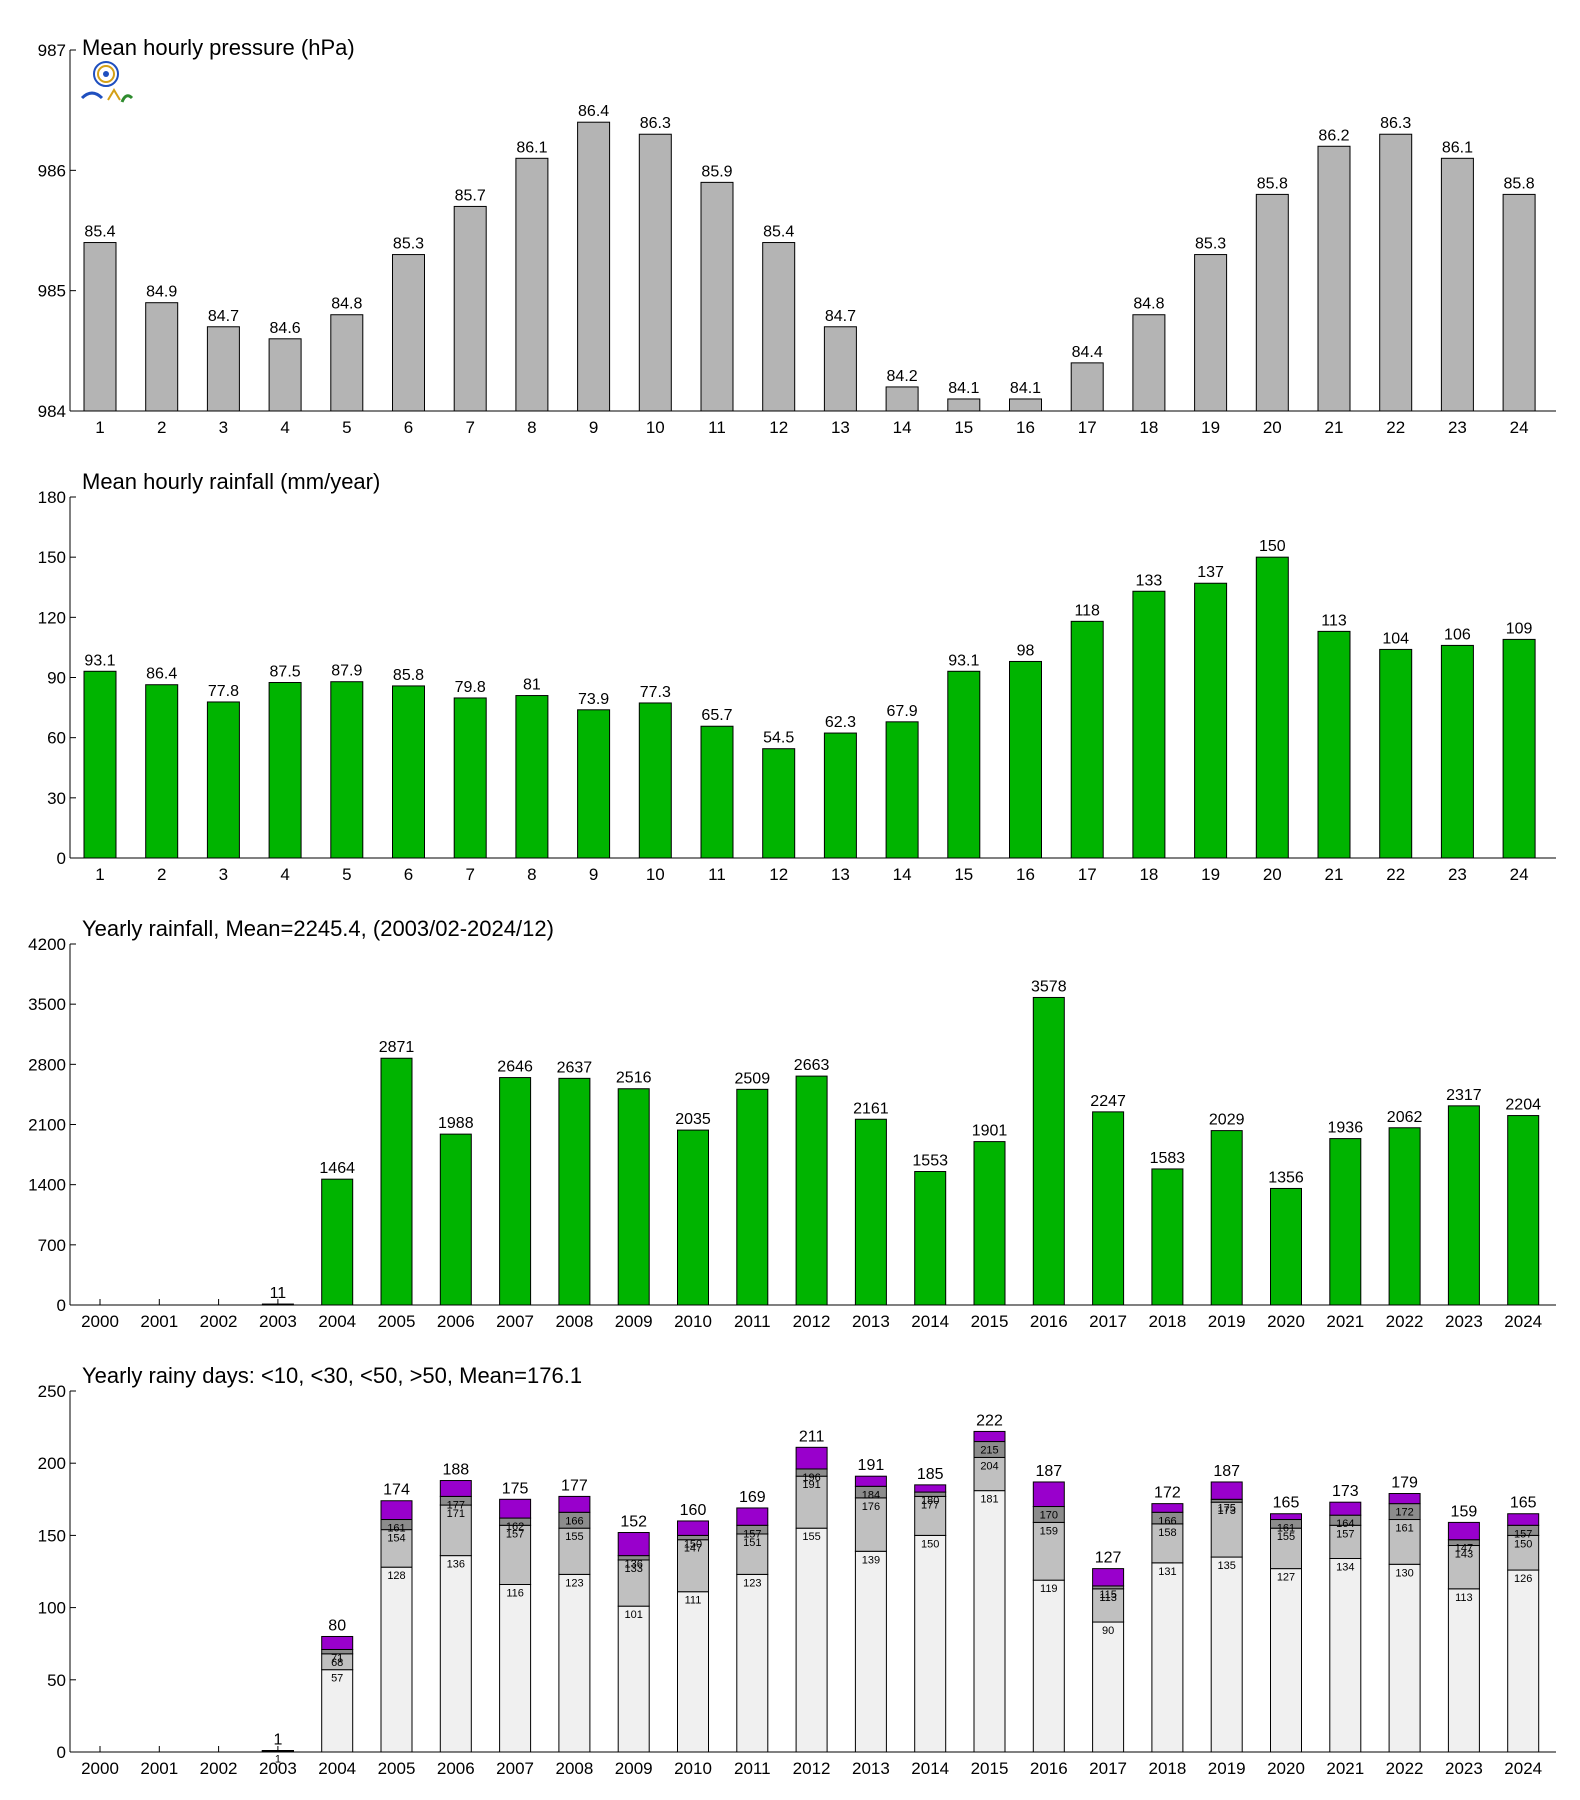 Image resolution: width=1580 pixels, height=1800 pixels. I want to click on hourly-rain-x-tick-label: 15, so click(963, 874).